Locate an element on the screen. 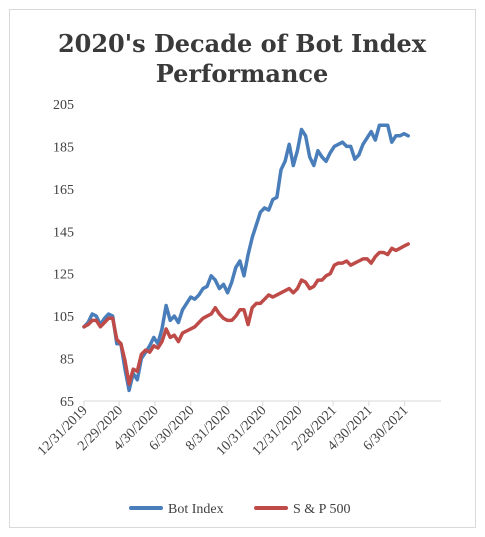  chart-title-line-1: 2020's Decade of Bot Index is located at coordinates (242, 43).